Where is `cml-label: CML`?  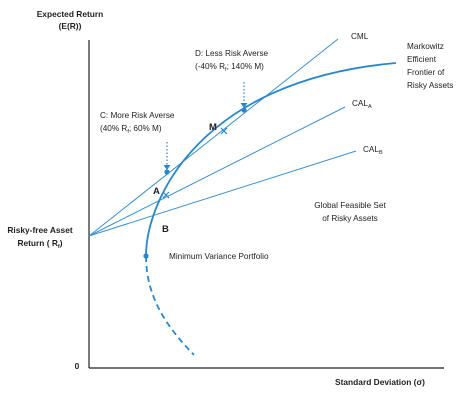 cml-label: CML is located at coordinates (360, 36).